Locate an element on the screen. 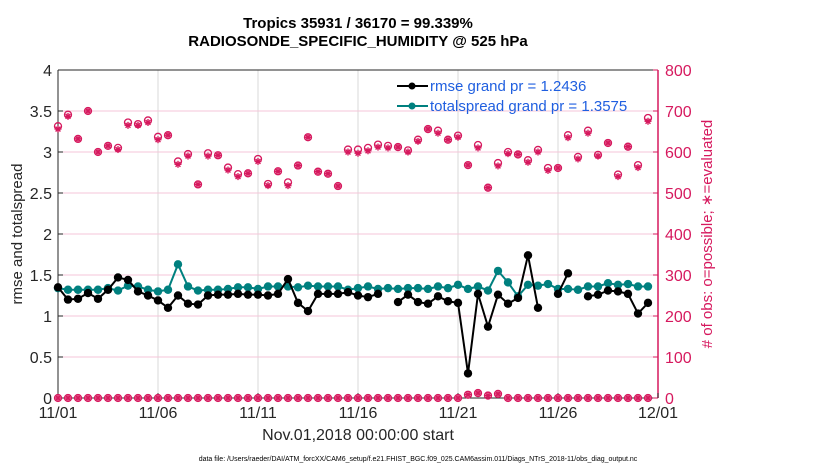  chart-title-line2: RADIOSONDE_SPECIFIC_HUMIDITY @ 525 hPa is located at coordinates (358, 41).